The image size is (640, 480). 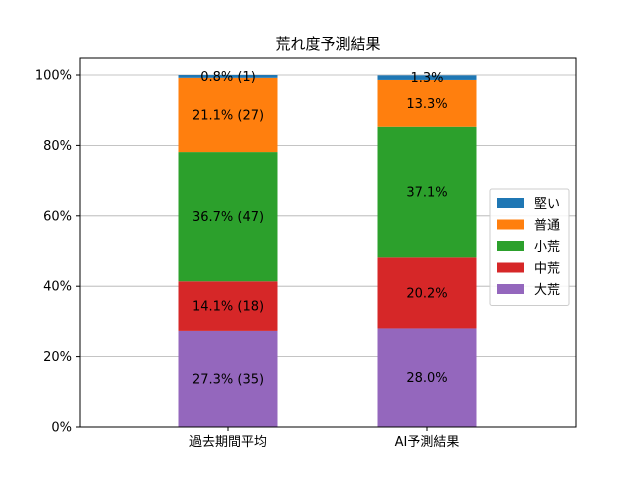 I want to click on bar-segment-label: 20.2%, so click(x=426, y=293).